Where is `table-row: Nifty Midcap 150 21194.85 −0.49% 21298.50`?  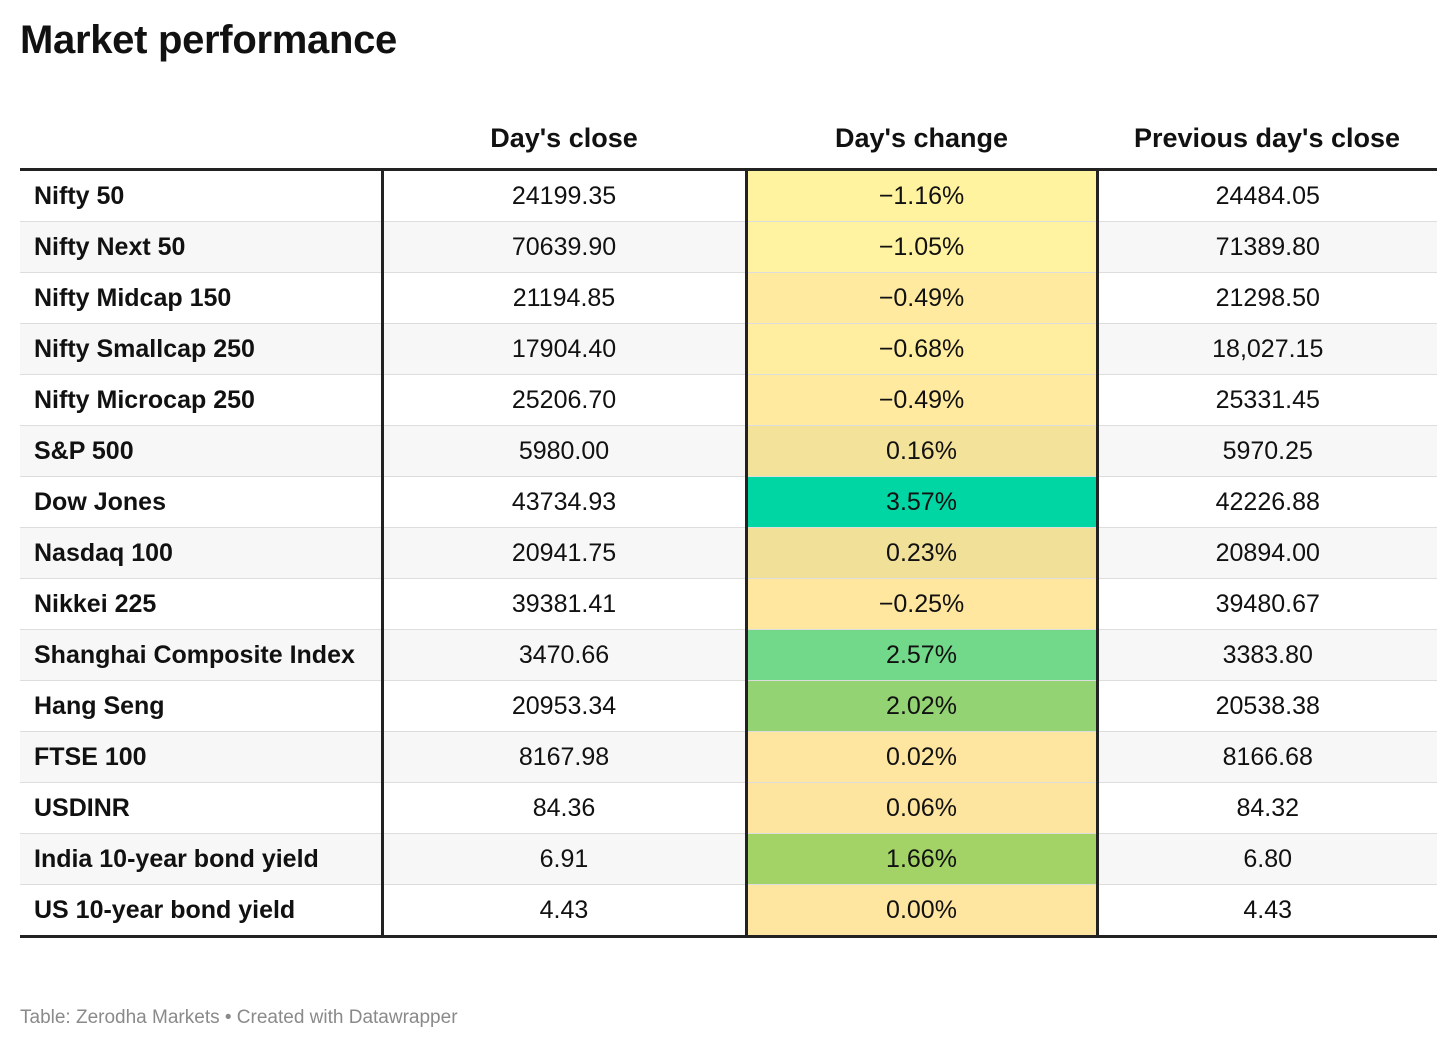
table-row: Nifty Midcap 150 21194.85 −0.49% 21298.50 is located at coordinates (728, 298).